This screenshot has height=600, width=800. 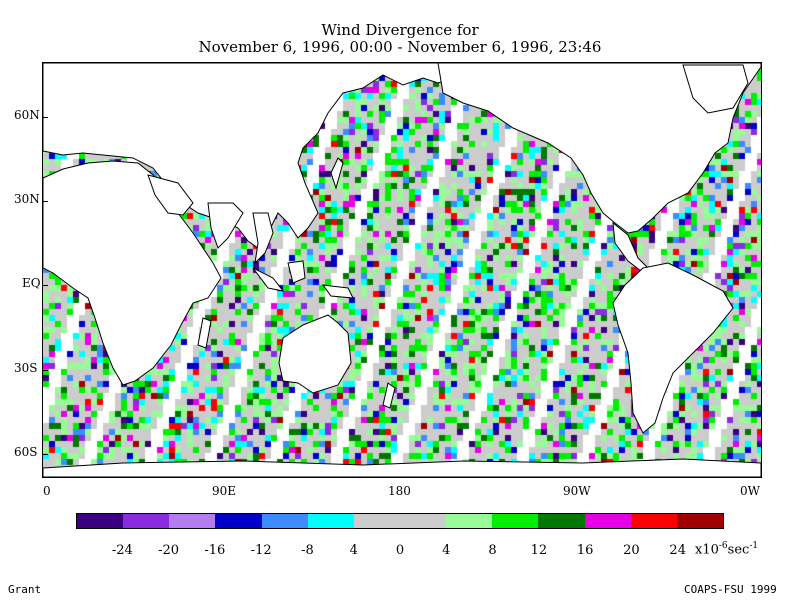 I want to click on landmass-sumatra, so click(x=268, y=279).